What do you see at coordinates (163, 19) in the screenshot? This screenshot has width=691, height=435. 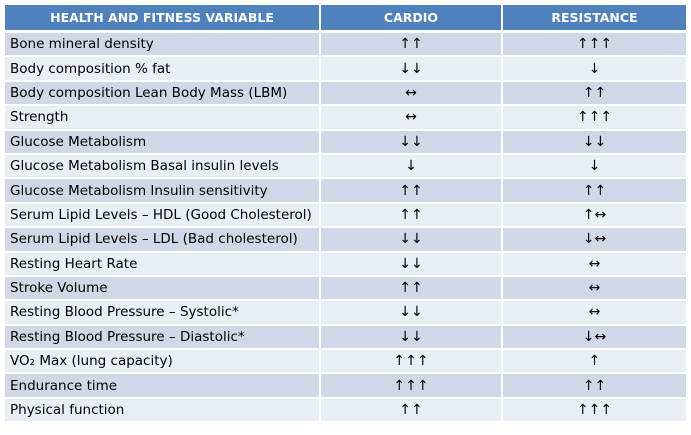 I see `header-variable: HEALTH AND FITNESS VARIABLE` at bounding box center [163, 19].